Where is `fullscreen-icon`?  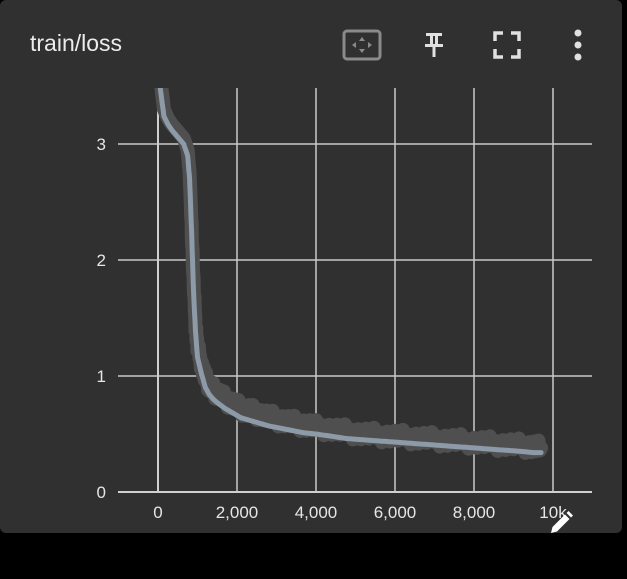
fullscreen-icon is located at coordinates (507, 45).